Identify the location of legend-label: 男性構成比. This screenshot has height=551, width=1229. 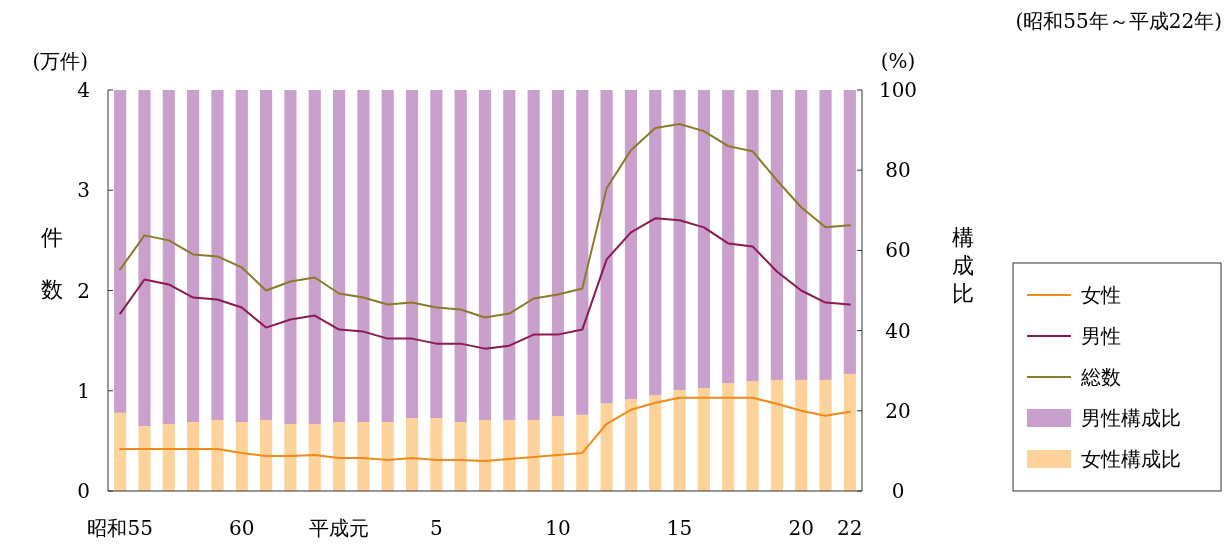
(1131, 418).